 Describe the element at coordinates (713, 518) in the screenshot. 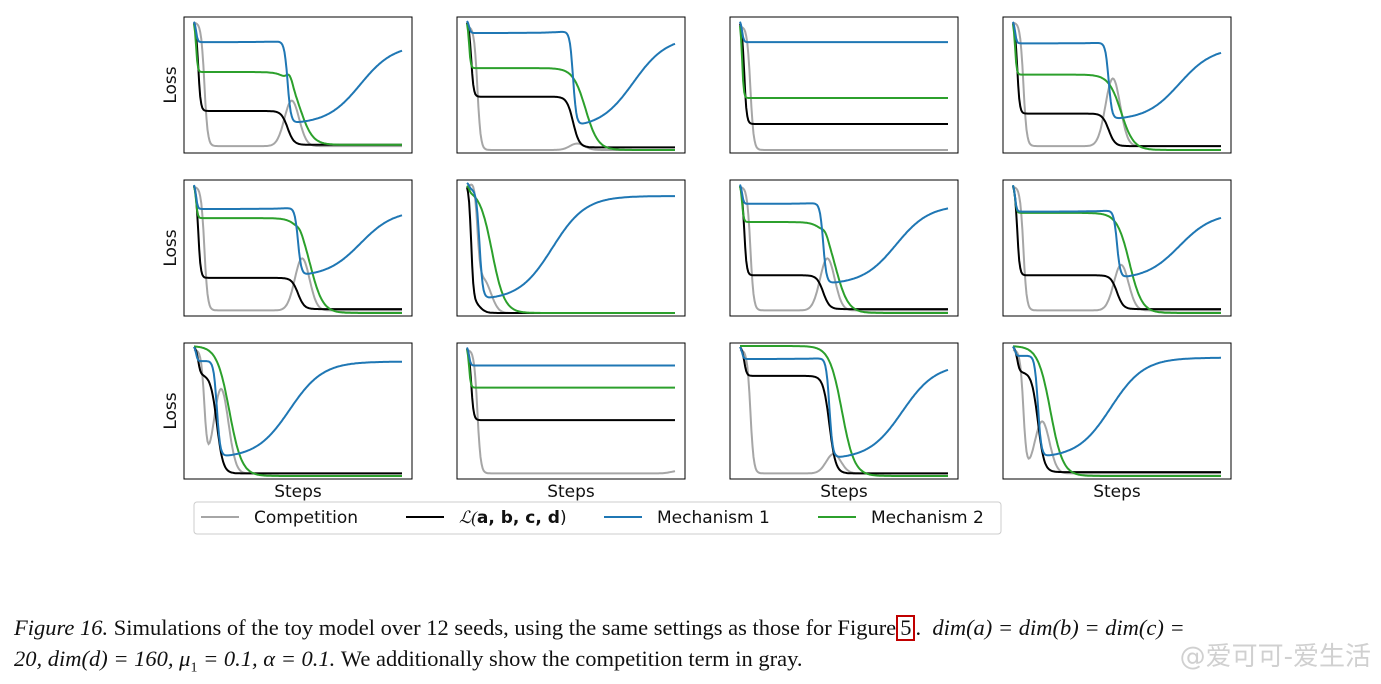

I see `legend-label-mech1: Mechanism 1` at that location.